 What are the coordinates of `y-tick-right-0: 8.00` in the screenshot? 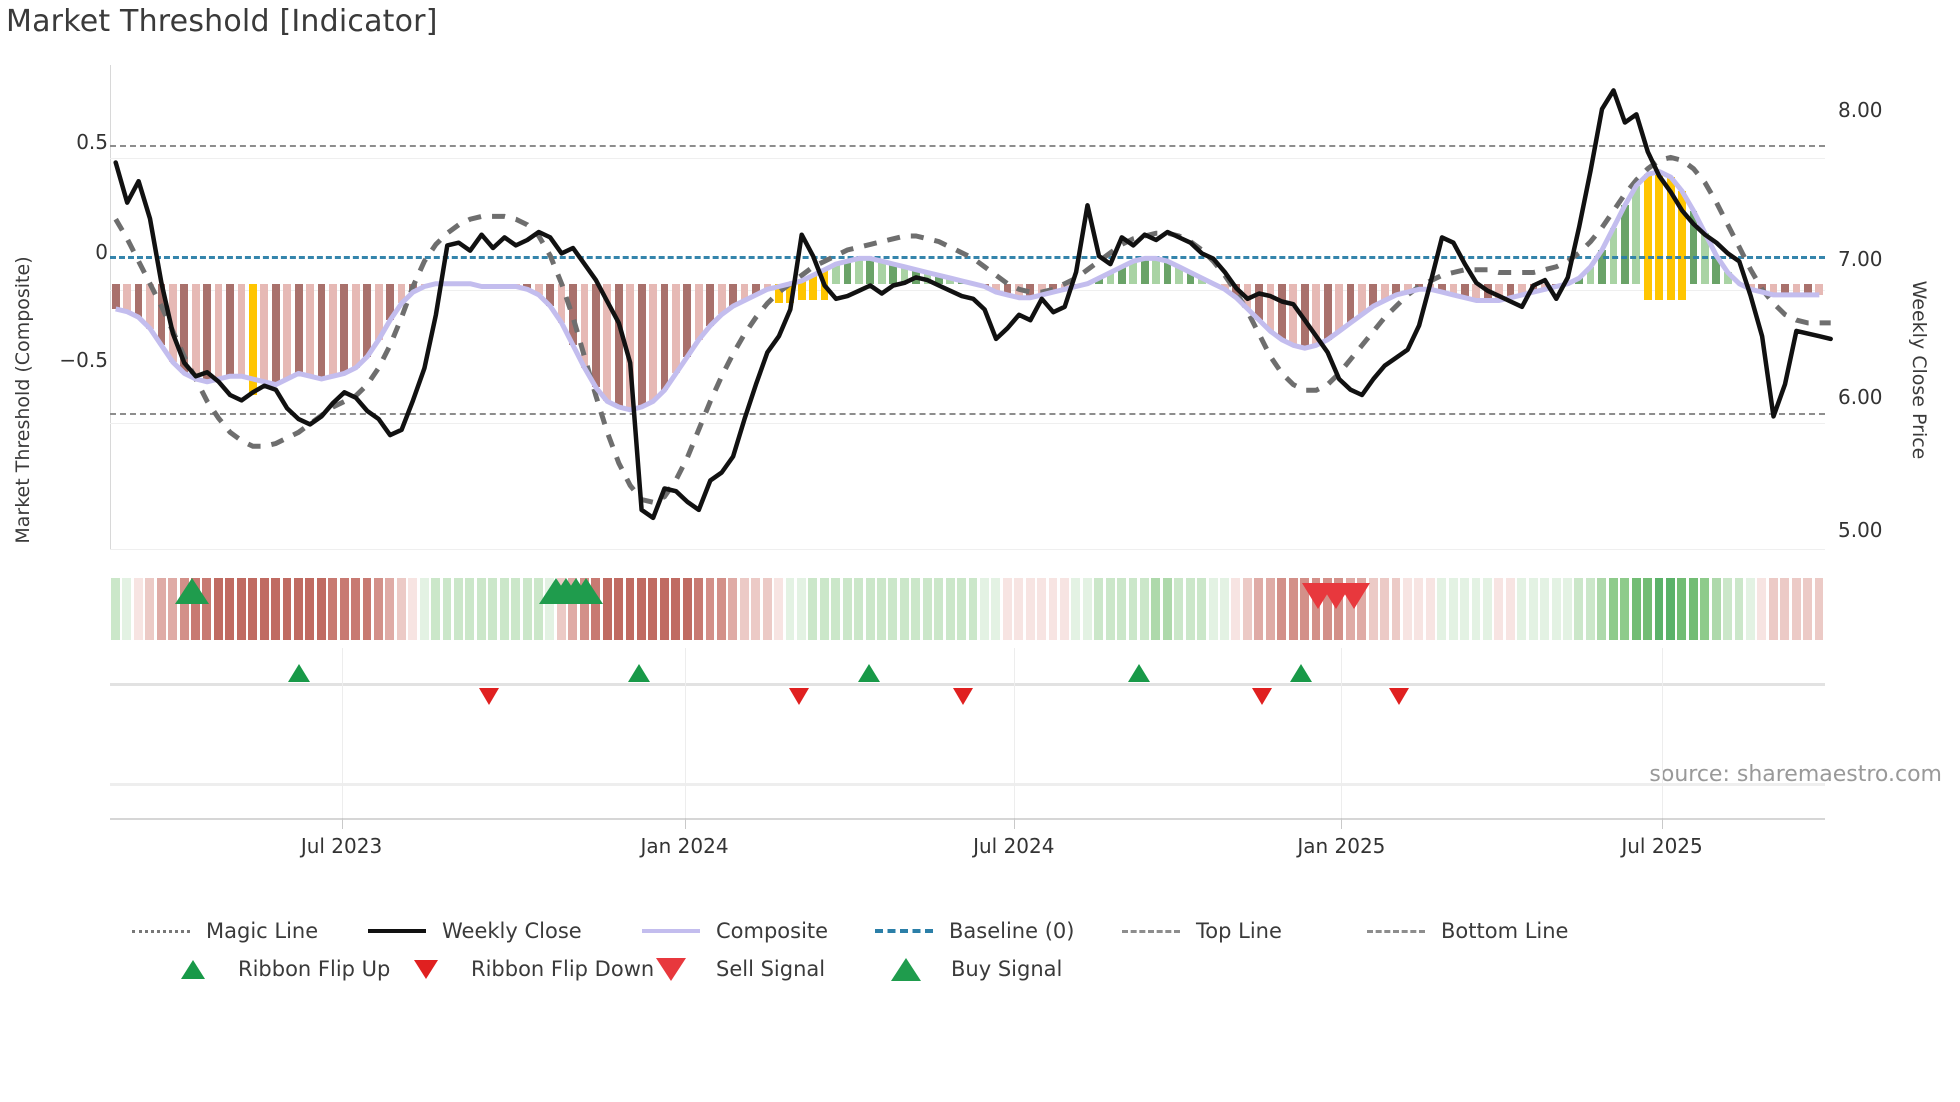 It's located at (1860, 110).